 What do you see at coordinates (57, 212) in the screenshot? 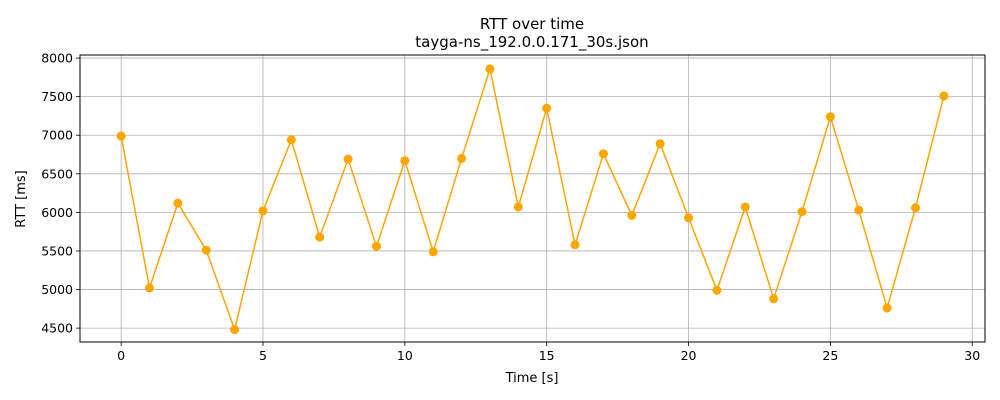
I see `y-tick-label: 6000` at bounding box center [57, 212].